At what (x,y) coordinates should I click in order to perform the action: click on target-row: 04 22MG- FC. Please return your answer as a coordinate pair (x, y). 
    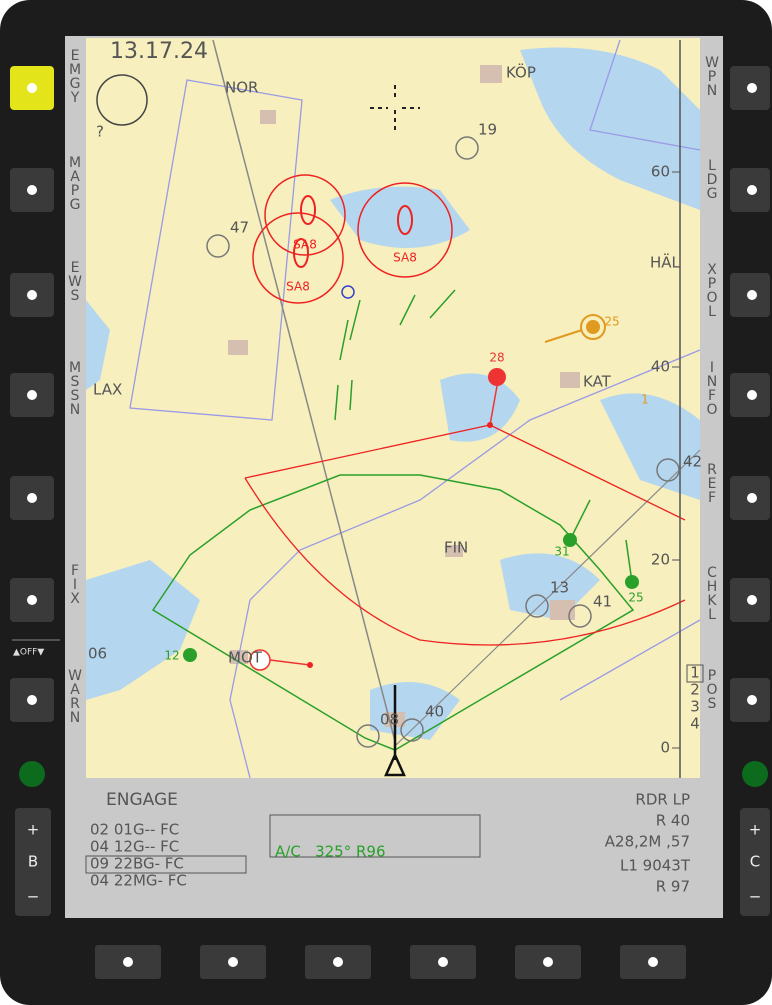
    Looking at the image, I should click on (138, 881).